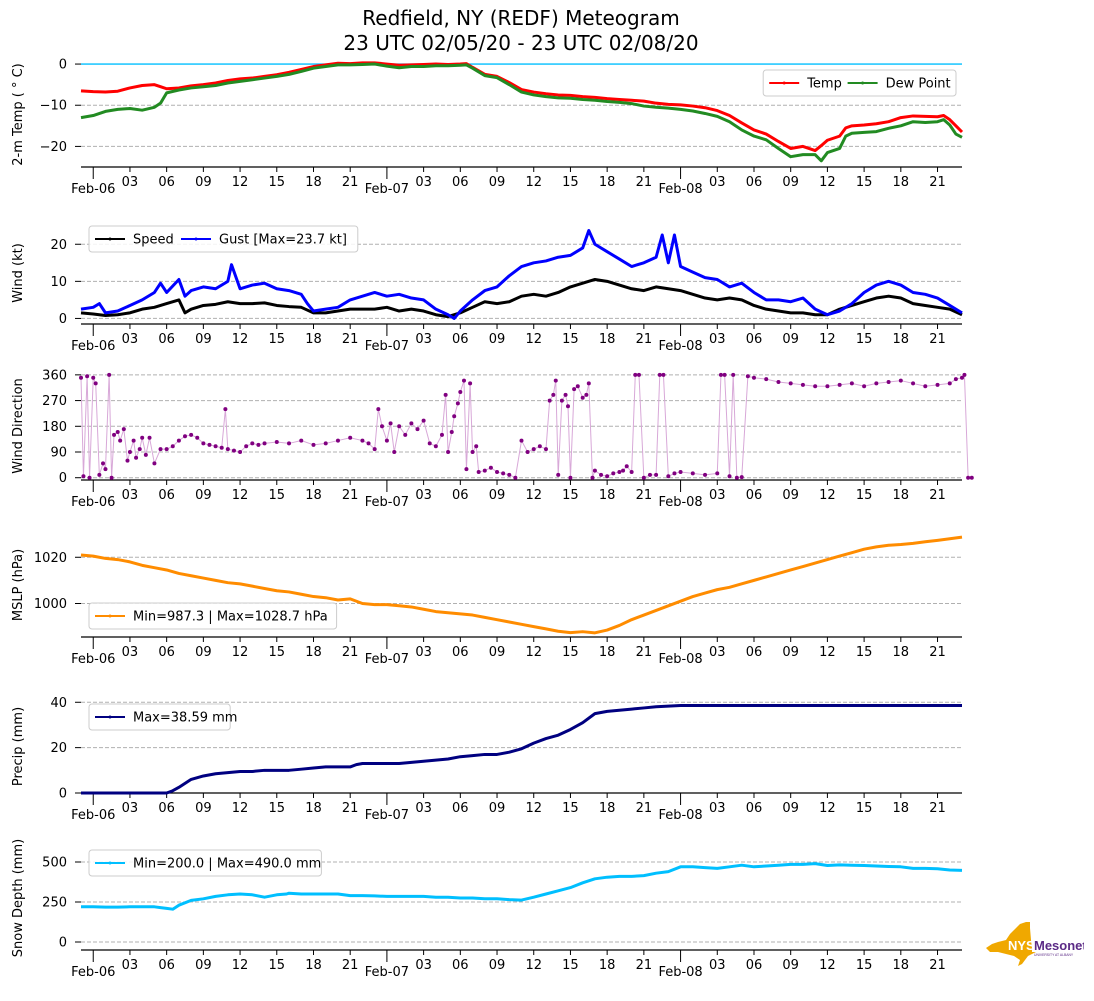  I want to click on y-tick-label: 180, so click(54, 427).